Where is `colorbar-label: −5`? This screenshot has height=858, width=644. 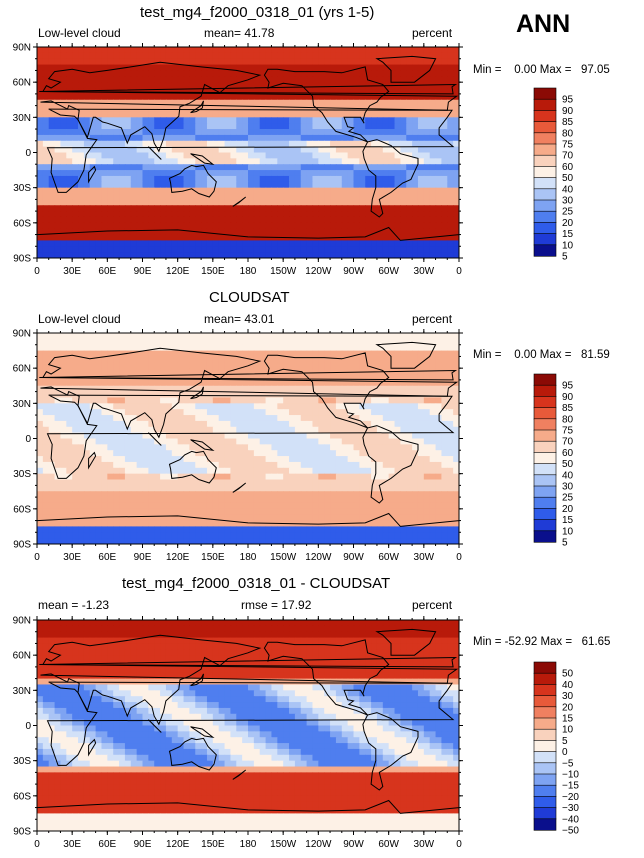
colorbar-label: −5 is located at coordinates (568, 763).